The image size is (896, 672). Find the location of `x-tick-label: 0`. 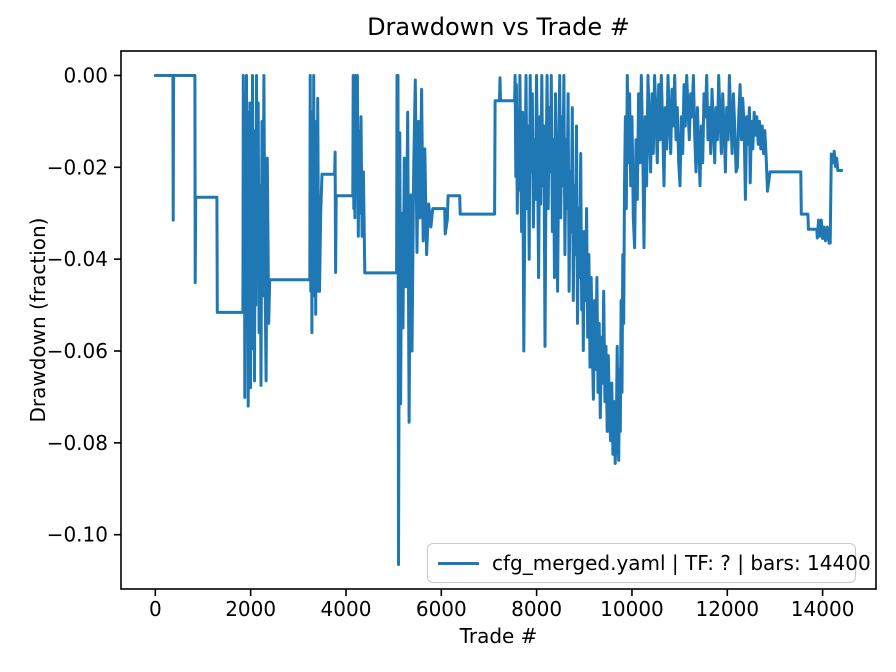

x-tick-label: 0 is located at coordinates (155, 609).